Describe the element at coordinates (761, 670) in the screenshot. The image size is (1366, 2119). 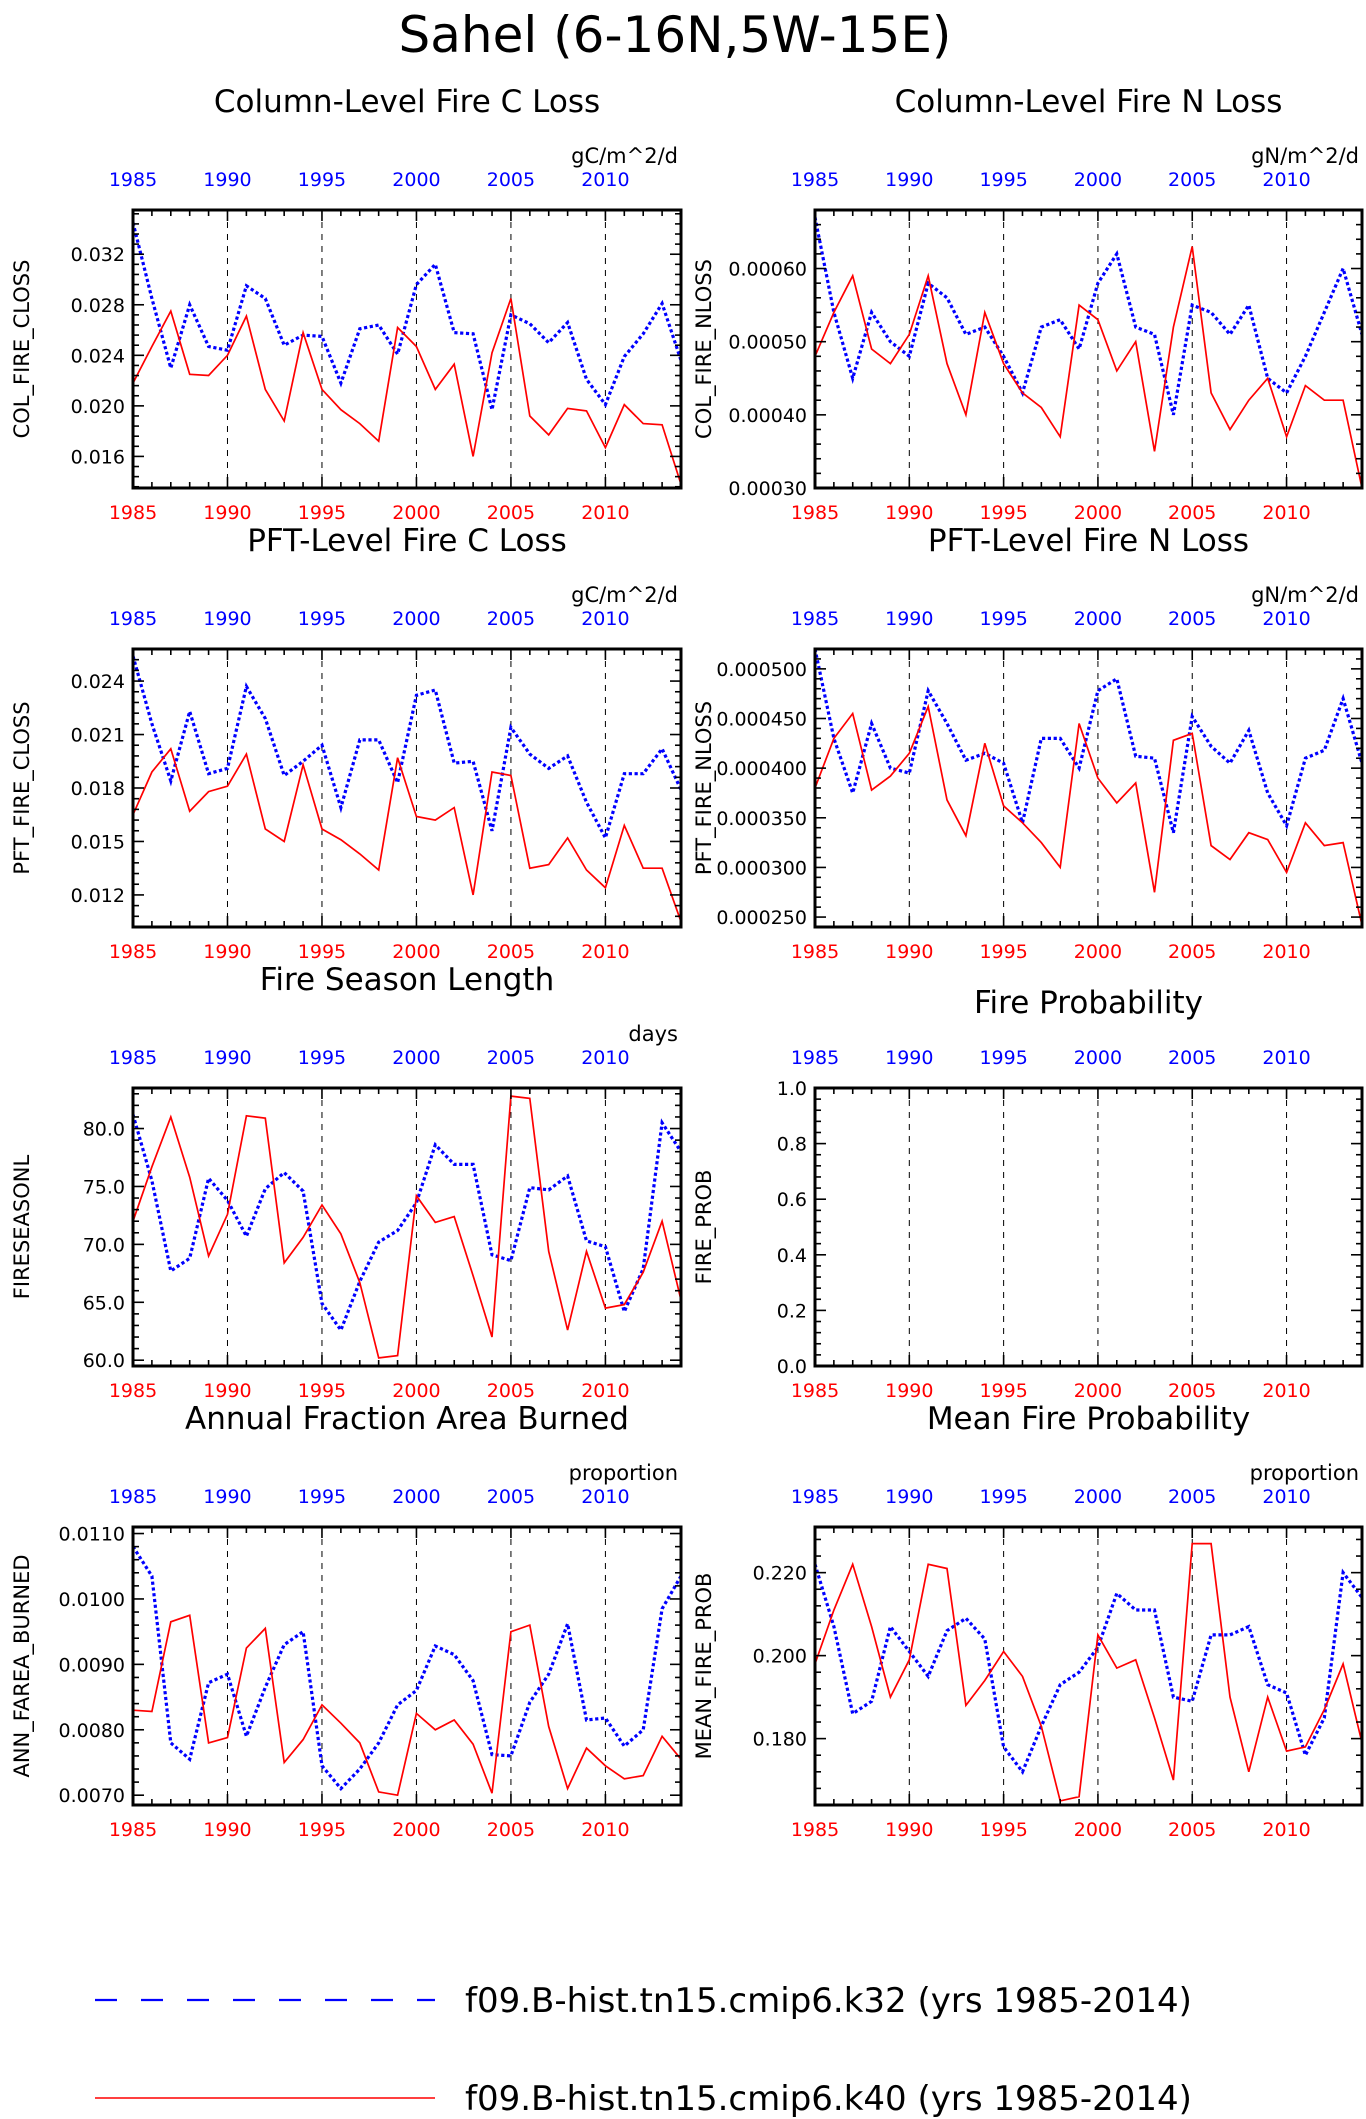
I see `y-tick-label: 0.000500` at that location.